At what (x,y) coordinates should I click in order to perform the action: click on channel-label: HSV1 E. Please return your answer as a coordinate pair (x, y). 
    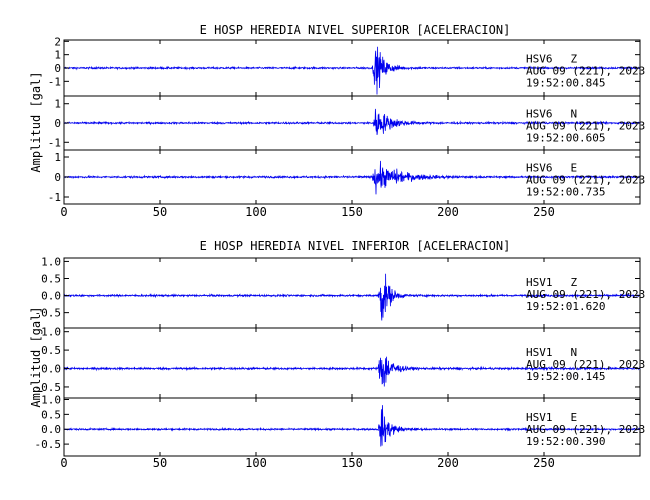
    Looking at the image, I should click on (551, 417).